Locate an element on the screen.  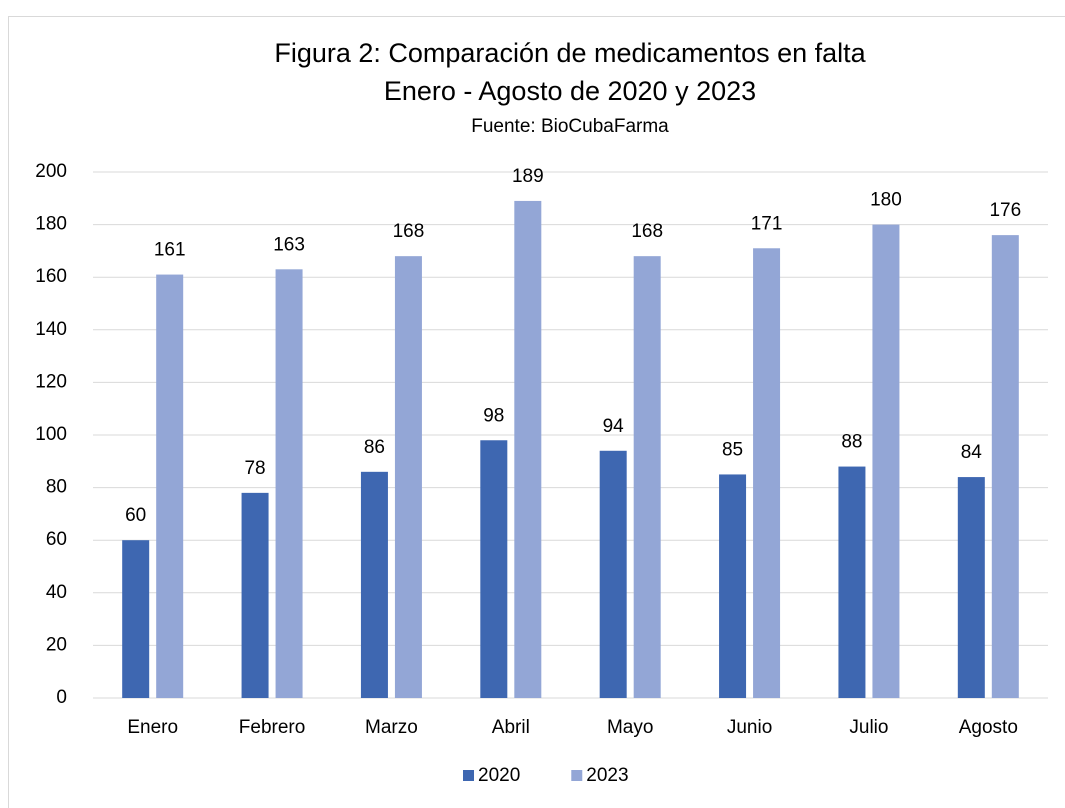
y-tick-label: 200 is located at coordinates (51, 171).